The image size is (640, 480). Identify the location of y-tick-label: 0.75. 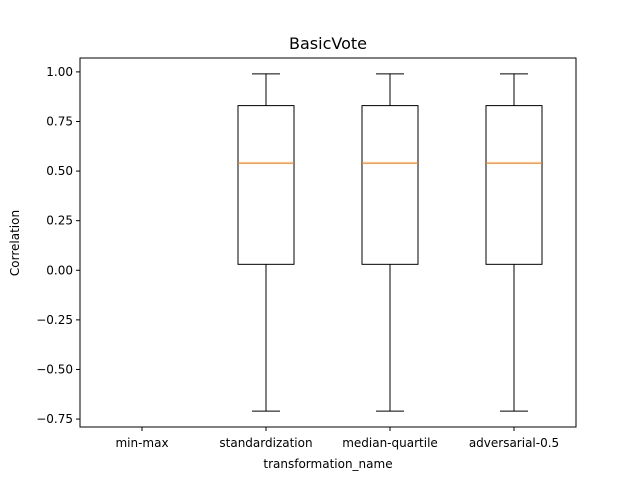
(59, 121).